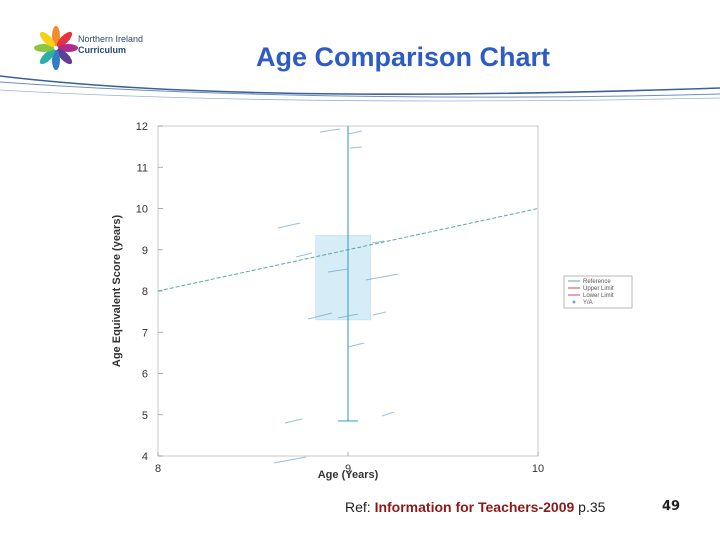 The image size is (720, 540). I want to click on legend-label: Y/A, so click(588, 303).